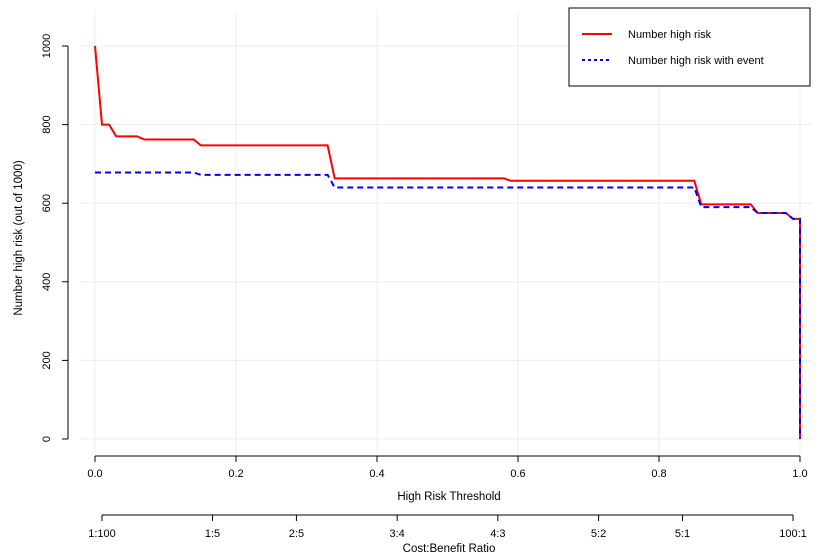 This screenshot has width=818, height=560. Describe the element at coordinates (658, 474) in the screenshot. I see `x-tick-label: 0.8` at that location.